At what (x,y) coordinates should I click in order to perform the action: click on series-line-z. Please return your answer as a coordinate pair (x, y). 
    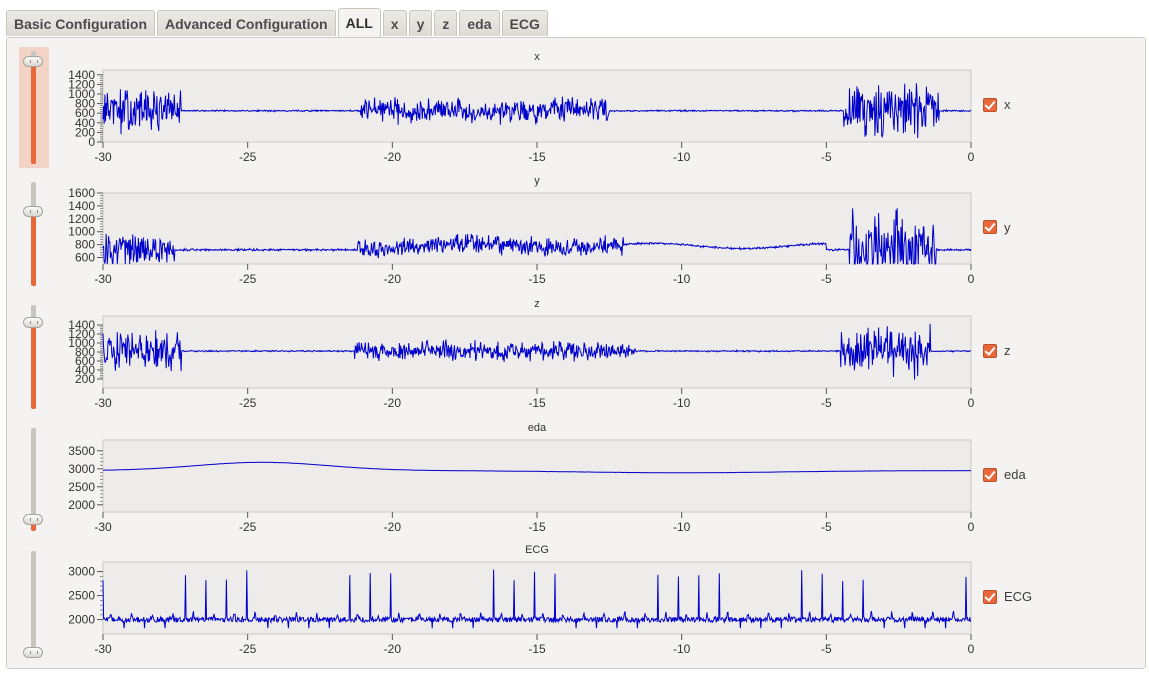
    Looking at the image, I should click on (536, 351).